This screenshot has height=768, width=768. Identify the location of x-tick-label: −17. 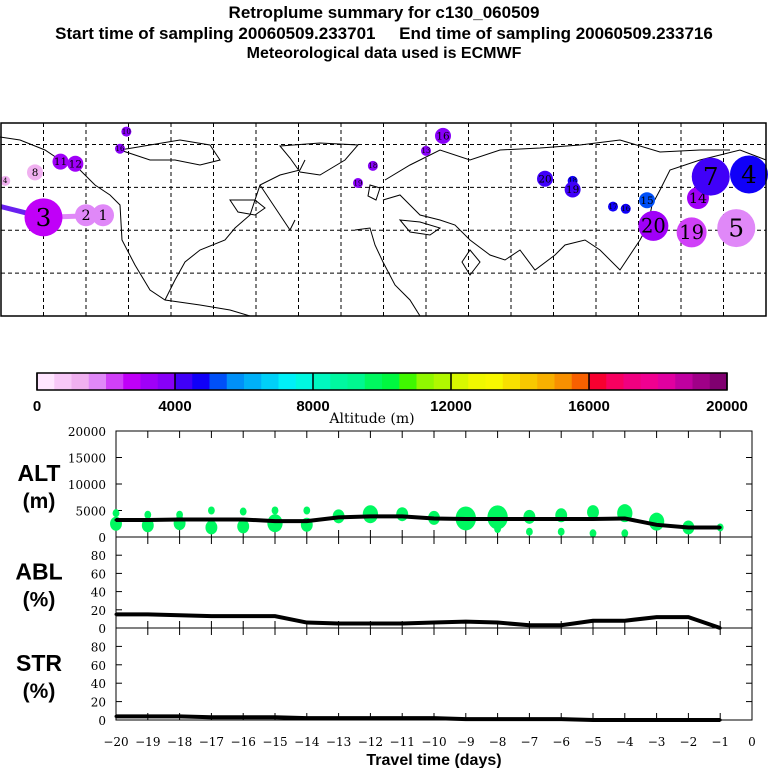
(211, 742).